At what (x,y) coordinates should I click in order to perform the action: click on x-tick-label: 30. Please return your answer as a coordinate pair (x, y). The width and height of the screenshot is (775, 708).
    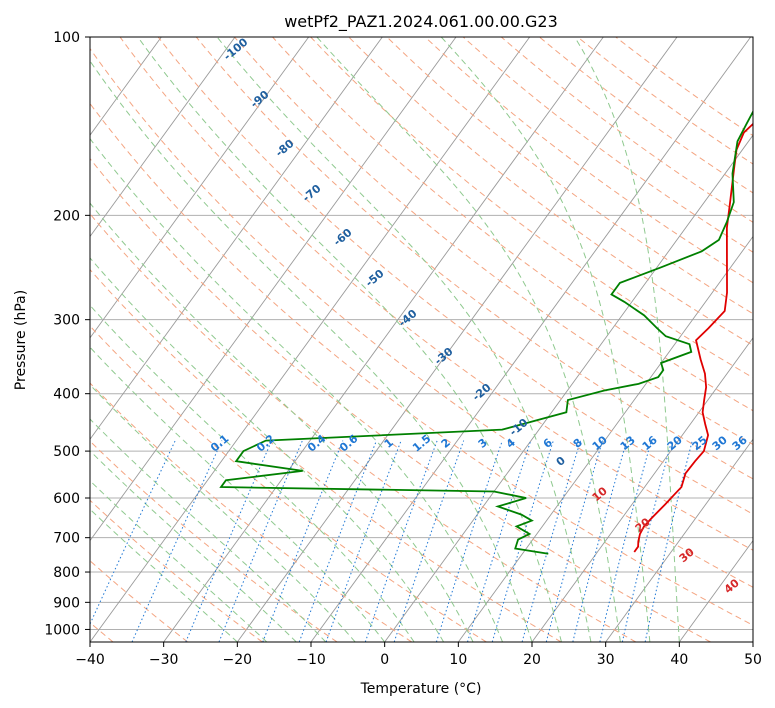
    Looking at the image, I should click on (606, 660).